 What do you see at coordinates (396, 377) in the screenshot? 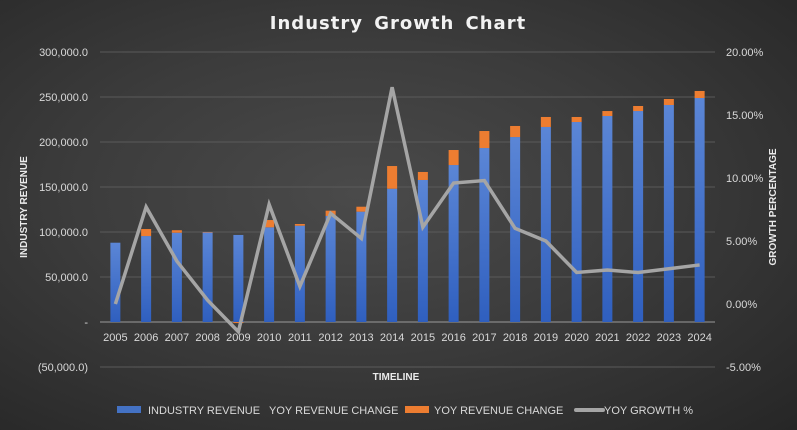
I see `x-axis-title: TIMELINE` at bounding box center [396, 377].